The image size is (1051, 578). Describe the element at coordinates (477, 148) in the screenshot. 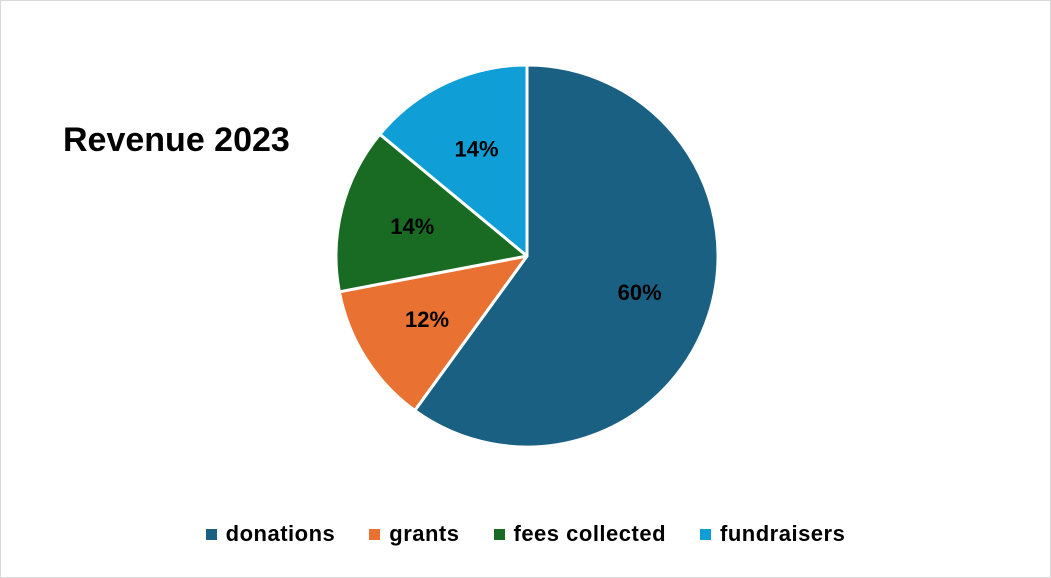

I see `data-label-fundraisers: 14%` at that location.